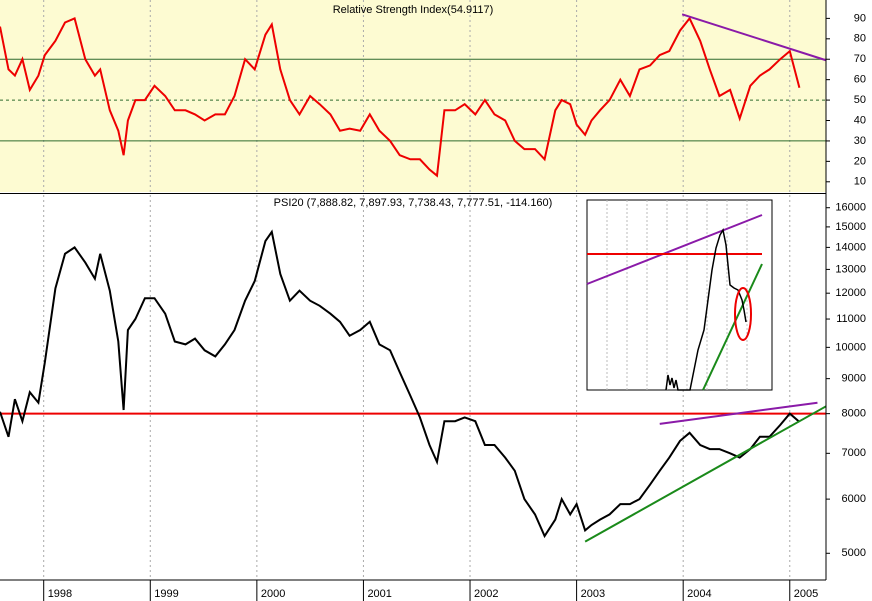 This screenshot has height=601, width=872. I want to click on inset-frame, so click(679, 295).